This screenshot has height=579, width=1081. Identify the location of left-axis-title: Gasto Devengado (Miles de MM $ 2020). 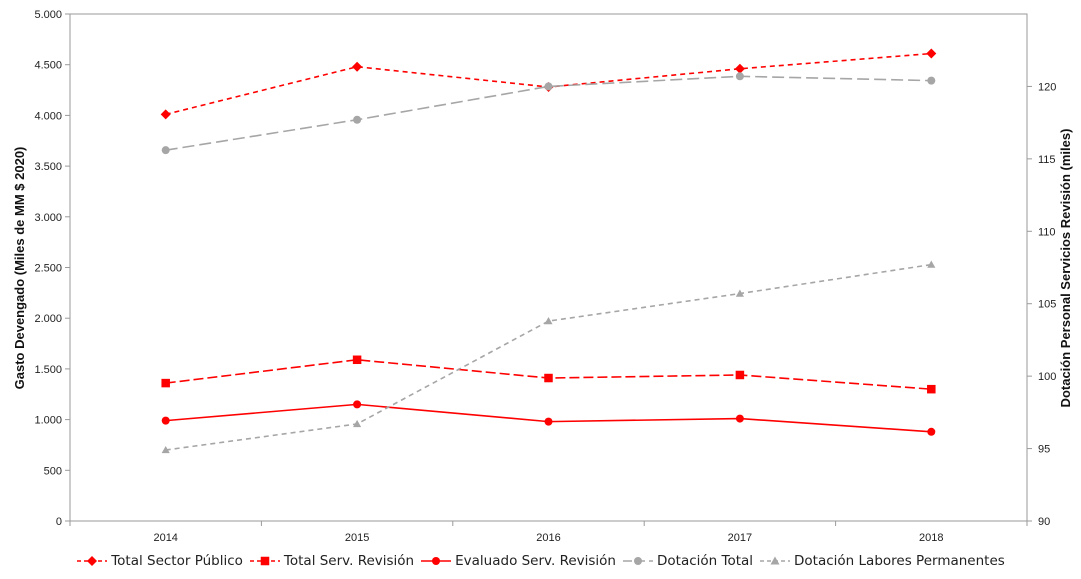
(19, 268).